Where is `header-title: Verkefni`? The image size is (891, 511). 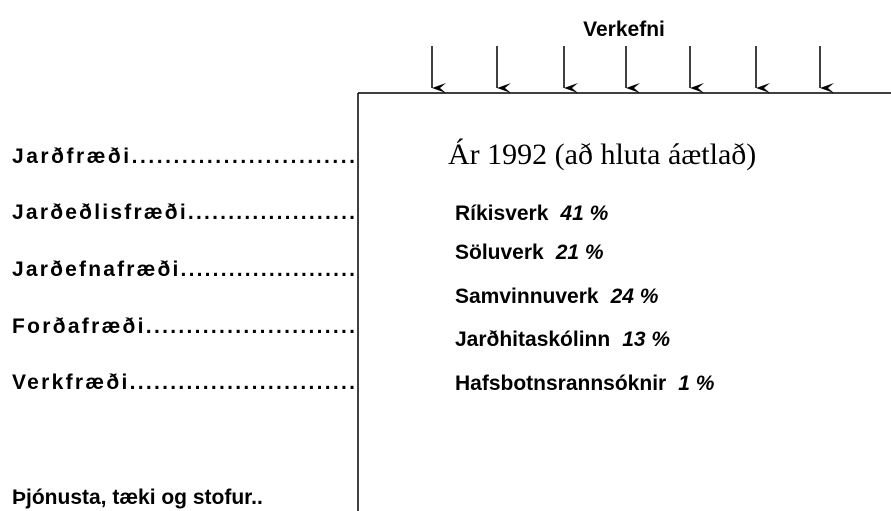 header-title: Verkefni is located at coordinates (624, 29).